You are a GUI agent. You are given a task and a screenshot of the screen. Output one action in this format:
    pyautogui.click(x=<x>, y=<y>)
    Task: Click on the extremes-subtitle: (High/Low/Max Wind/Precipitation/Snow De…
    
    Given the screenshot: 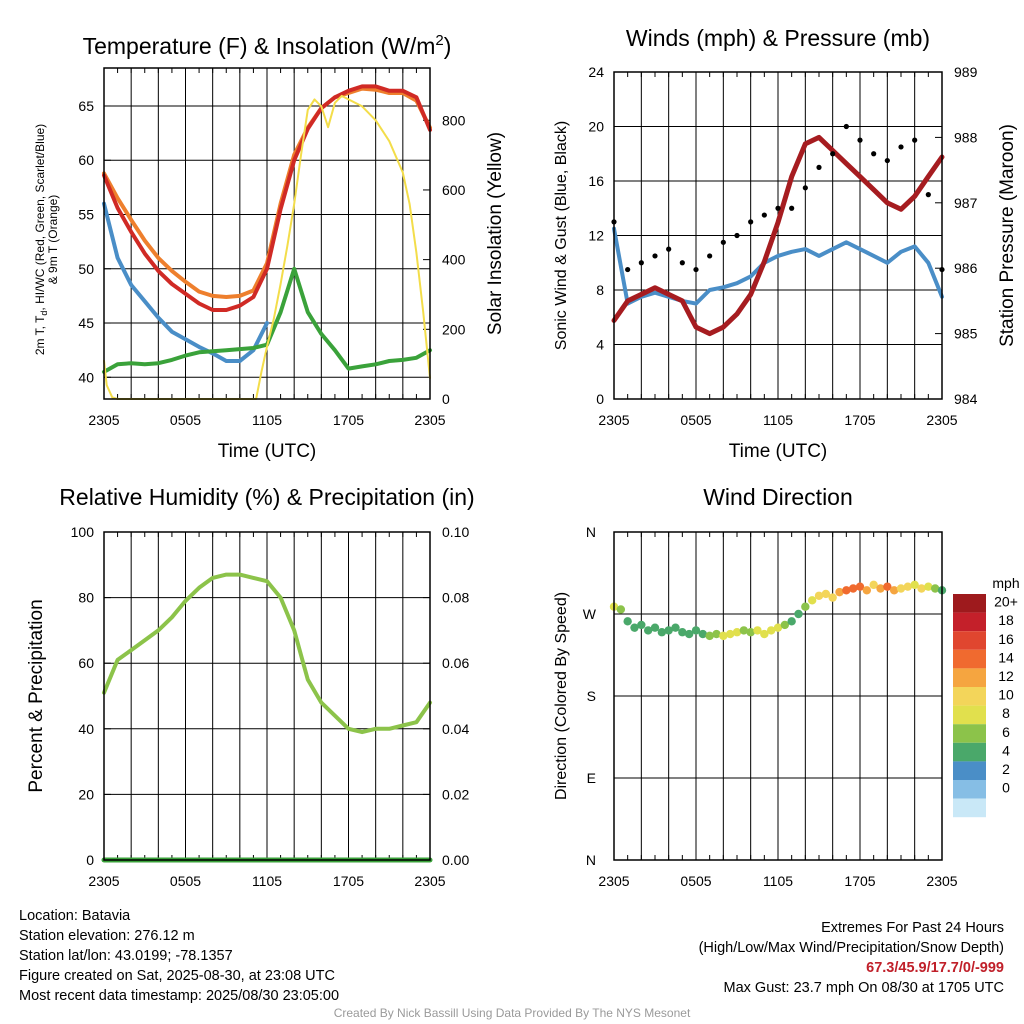 What is the action you would take?
    pyautogui.click(x=851, y=948)
    